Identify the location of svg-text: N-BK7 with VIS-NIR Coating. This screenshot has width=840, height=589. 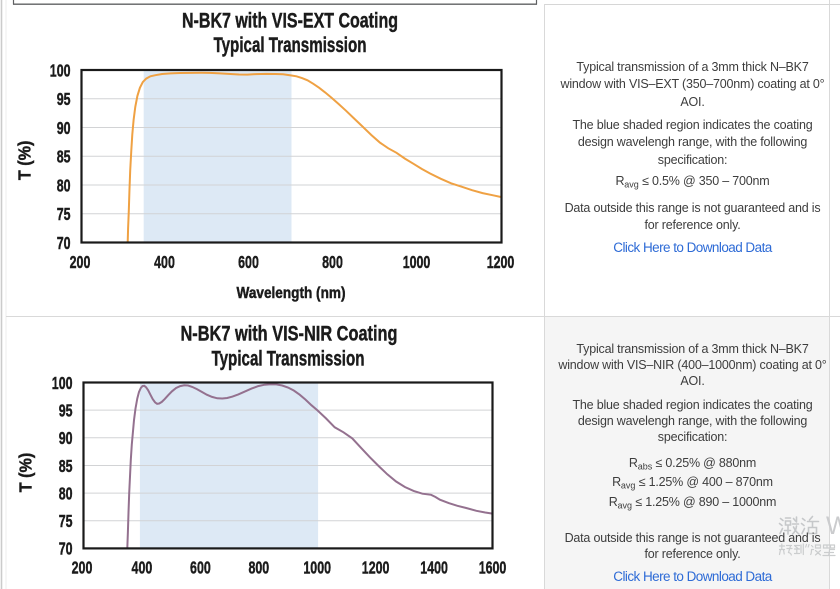
(289, 333).